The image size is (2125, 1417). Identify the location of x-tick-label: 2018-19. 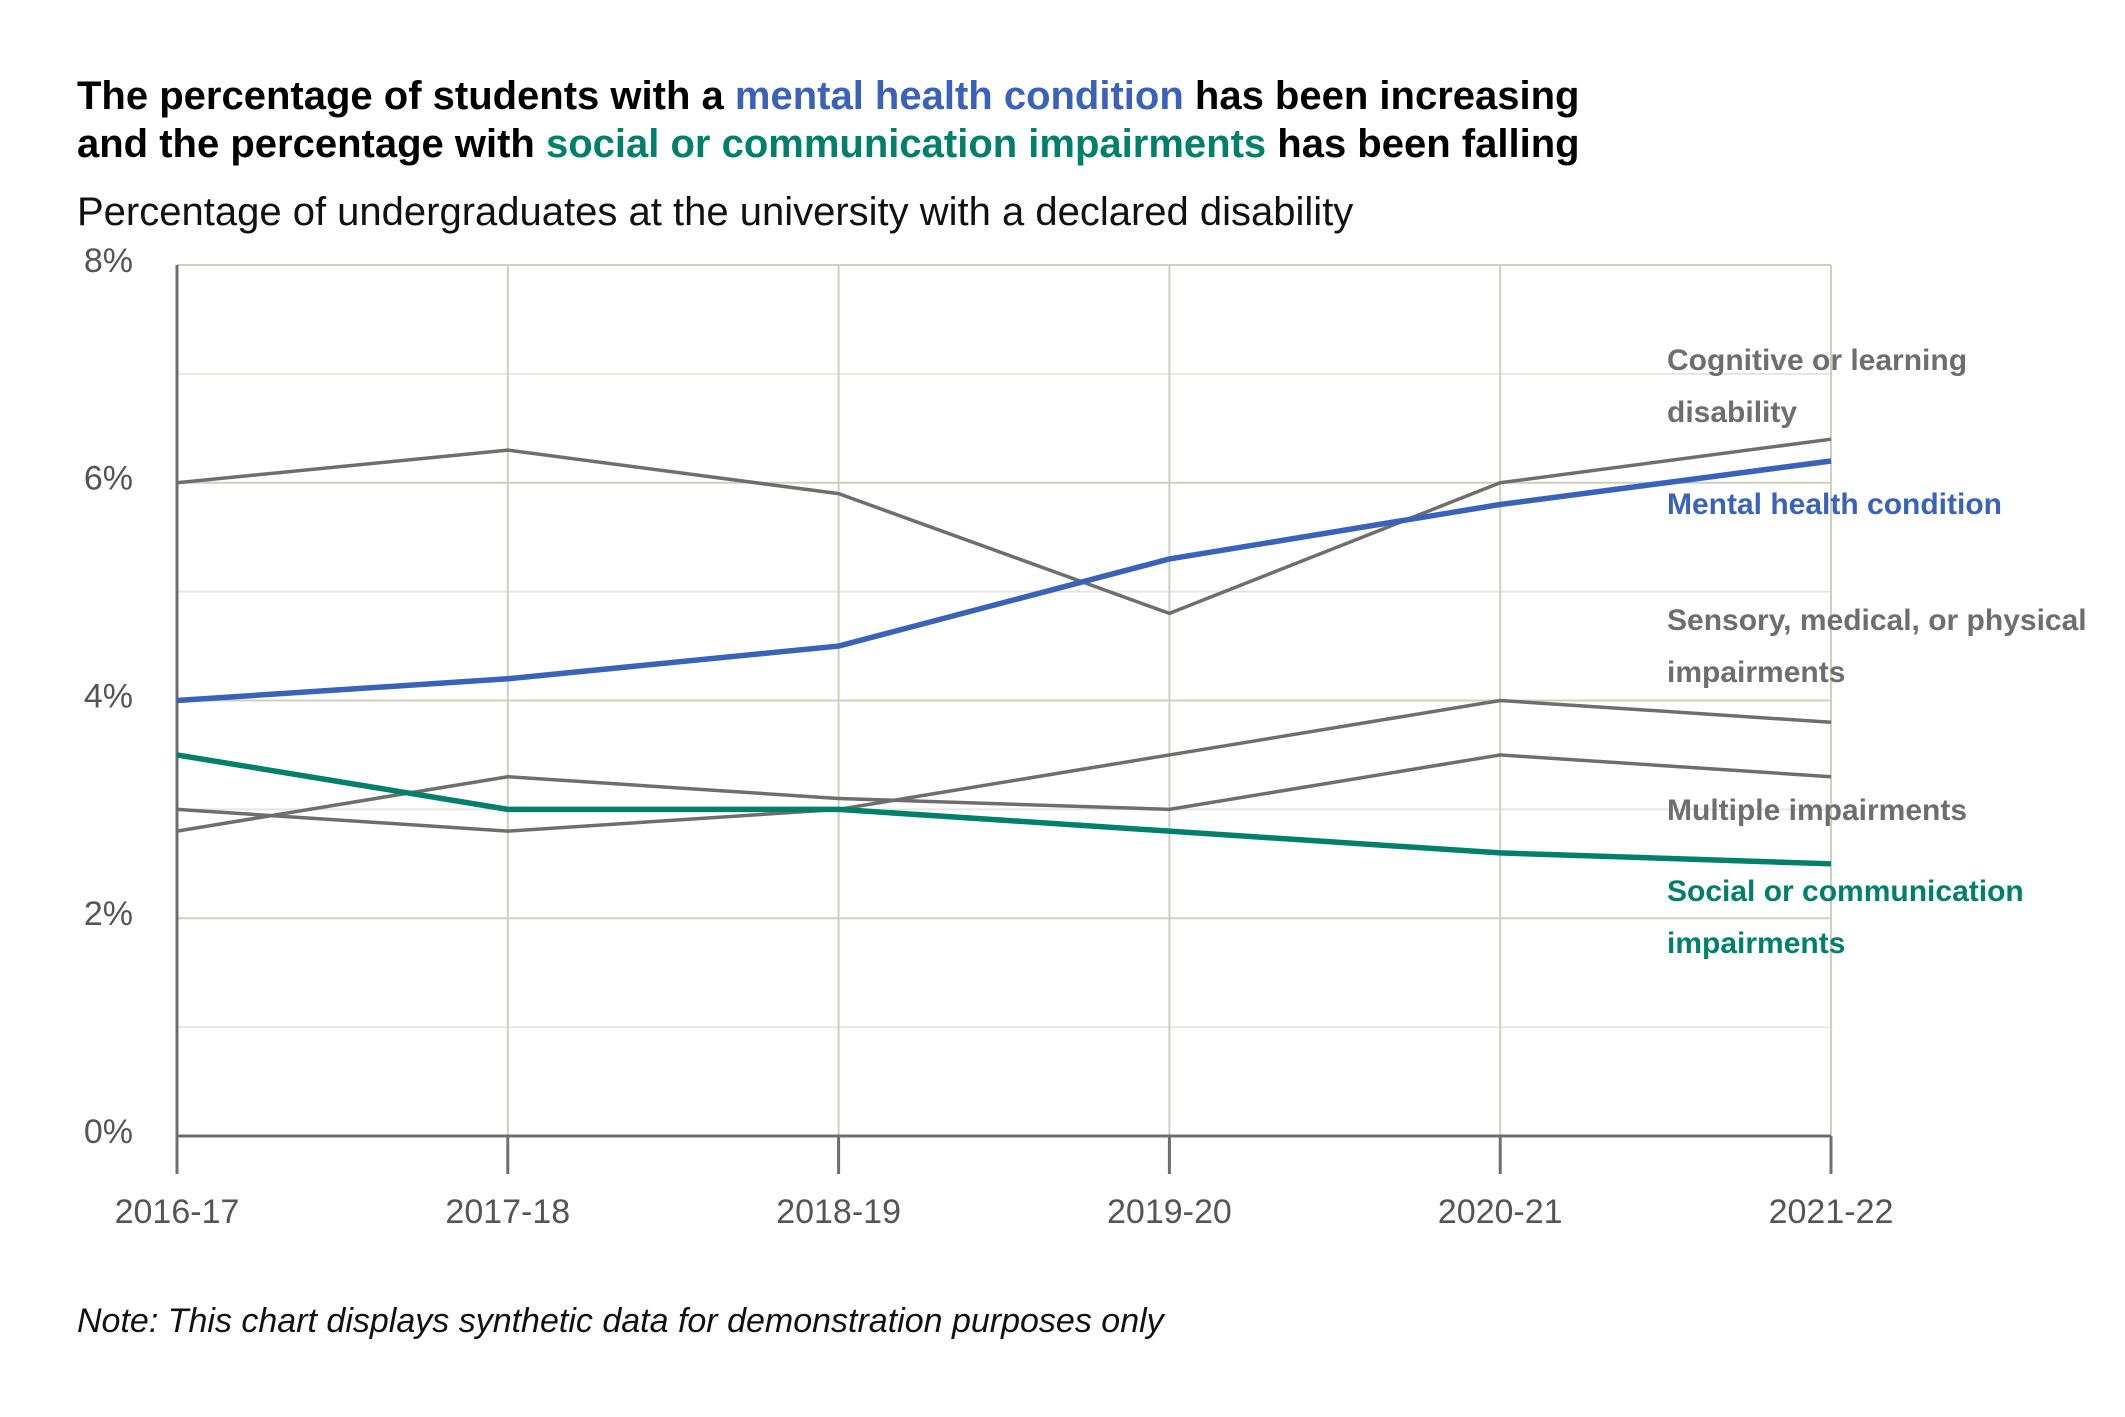
(838, 1212).